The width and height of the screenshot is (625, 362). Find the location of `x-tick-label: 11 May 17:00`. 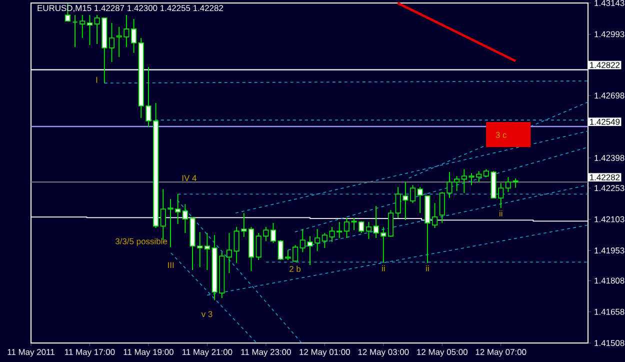

x-tick-label: 11 May 17:00 is located at coordinates (90, 353).